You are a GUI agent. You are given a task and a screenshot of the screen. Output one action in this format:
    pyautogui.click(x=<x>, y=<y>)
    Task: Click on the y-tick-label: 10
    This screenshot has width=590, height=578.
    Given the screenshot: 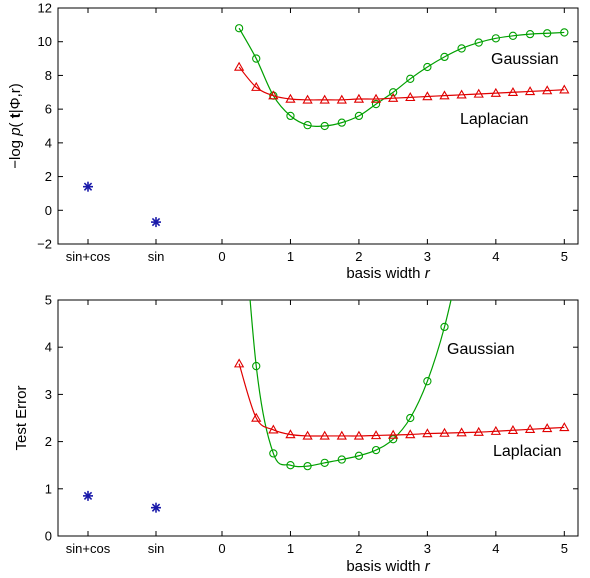 What is the action you would take?
    pyautogui.click(x=45, y=41)
    